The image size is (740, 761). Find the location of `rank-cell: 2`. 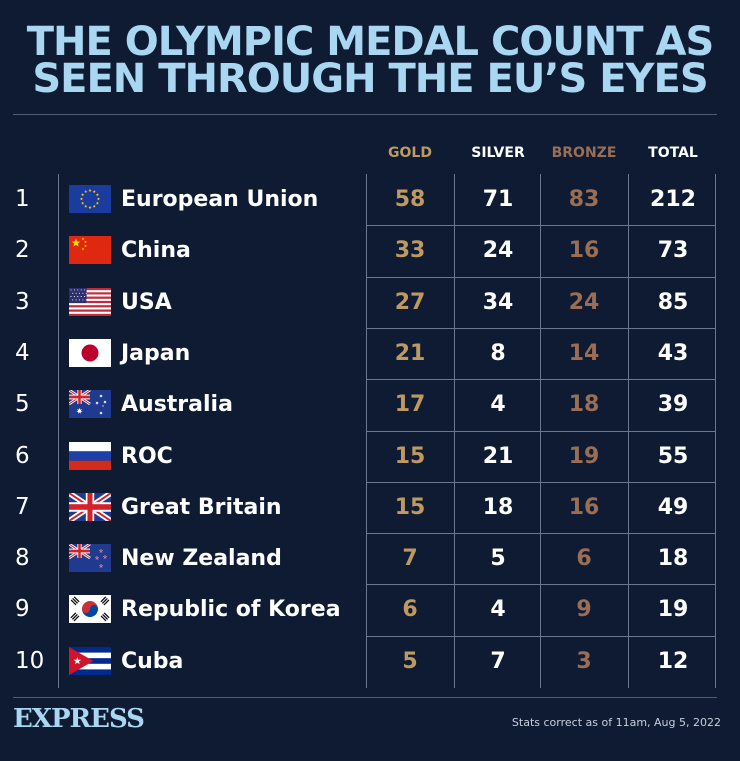

rank-cell: 2 is located at coordinates (22, 250).